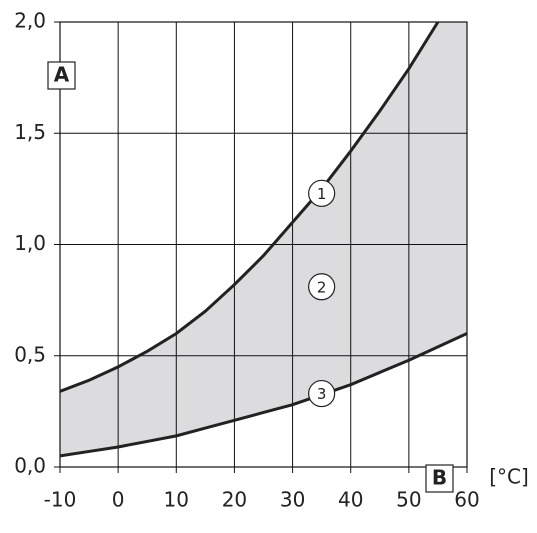 This screenshot has width=537, height=533. I want to click on x-tick-label: 10, so click(176, 500).